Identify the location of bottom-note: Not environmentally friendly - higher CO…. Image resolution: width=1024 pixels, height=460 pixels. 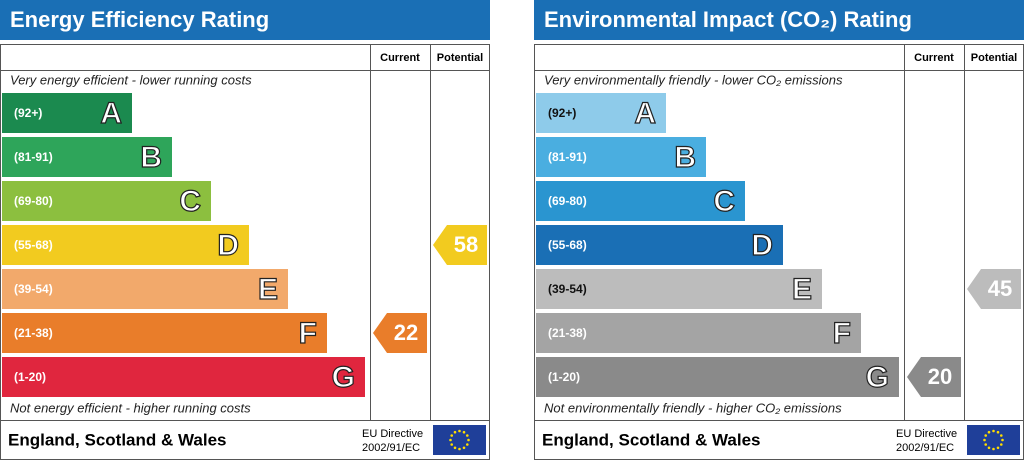
(693, 407).